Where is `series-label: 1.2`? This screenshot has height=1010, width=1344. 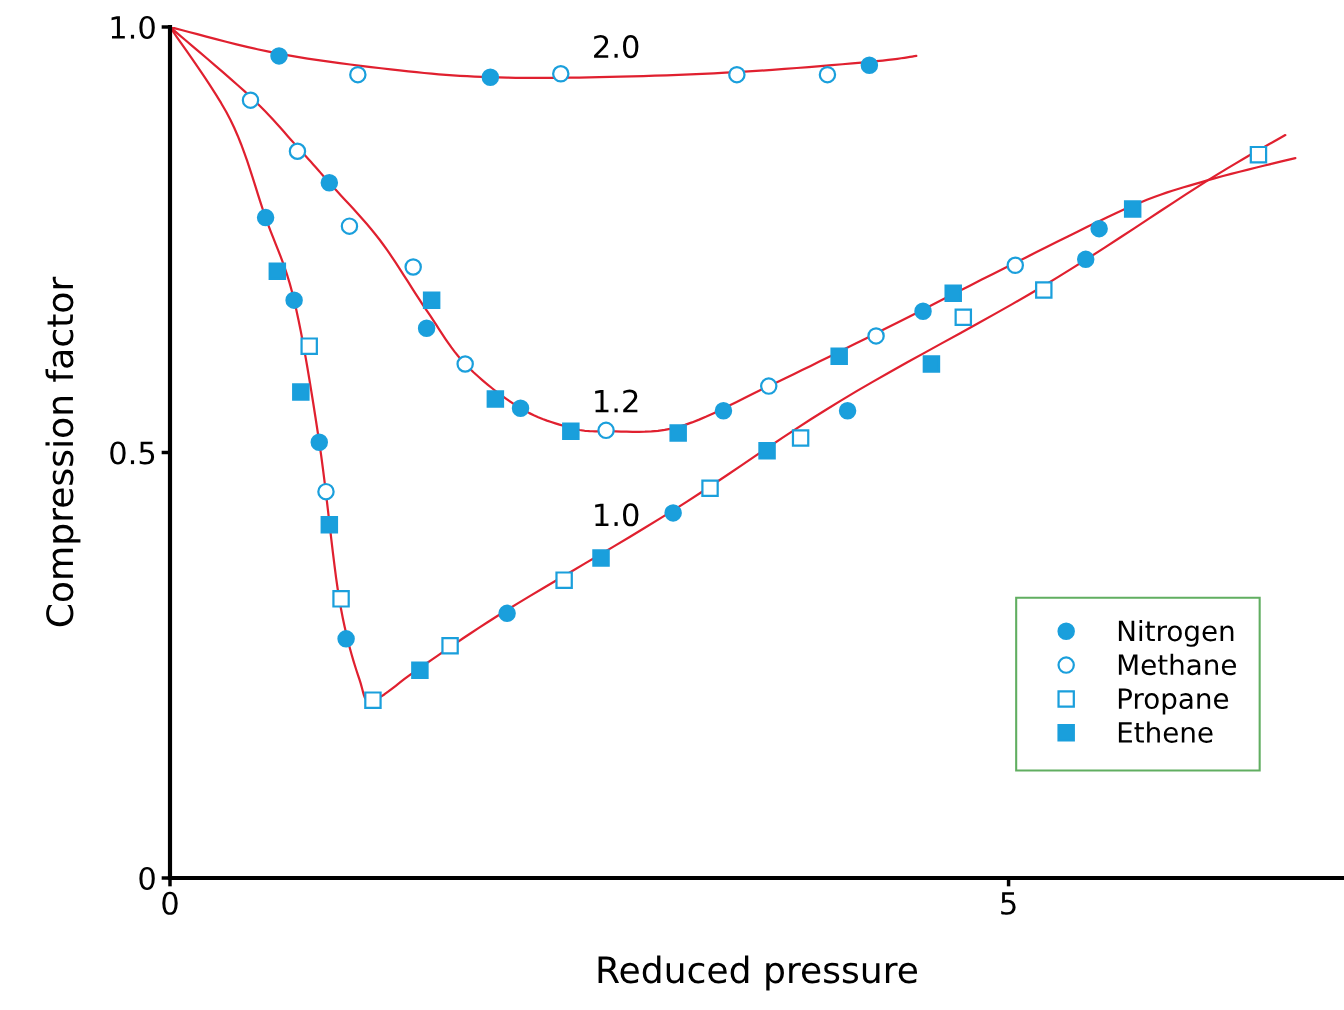
series-label: 1.2 is located at coordinates (616, 401).